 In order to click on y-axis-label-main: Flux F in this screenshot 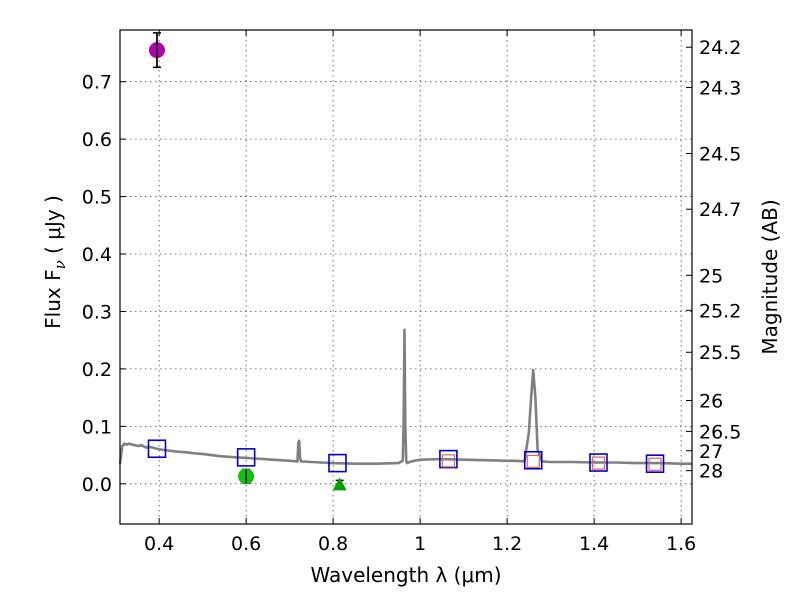, I will do `click(53, 298)`.